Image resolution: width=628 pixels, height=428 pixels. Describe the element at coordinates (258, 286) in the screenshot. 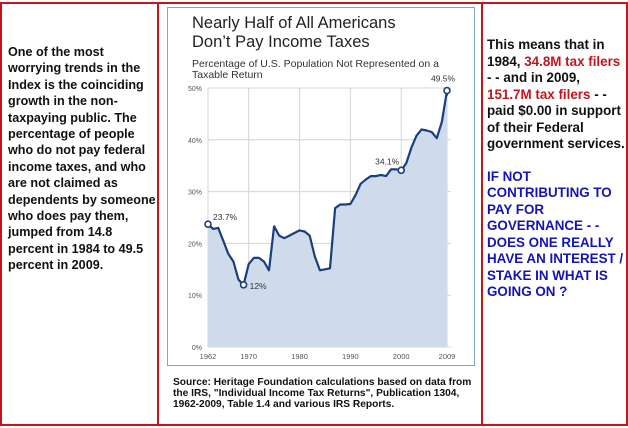

I see `data-label: 12%` at that location.